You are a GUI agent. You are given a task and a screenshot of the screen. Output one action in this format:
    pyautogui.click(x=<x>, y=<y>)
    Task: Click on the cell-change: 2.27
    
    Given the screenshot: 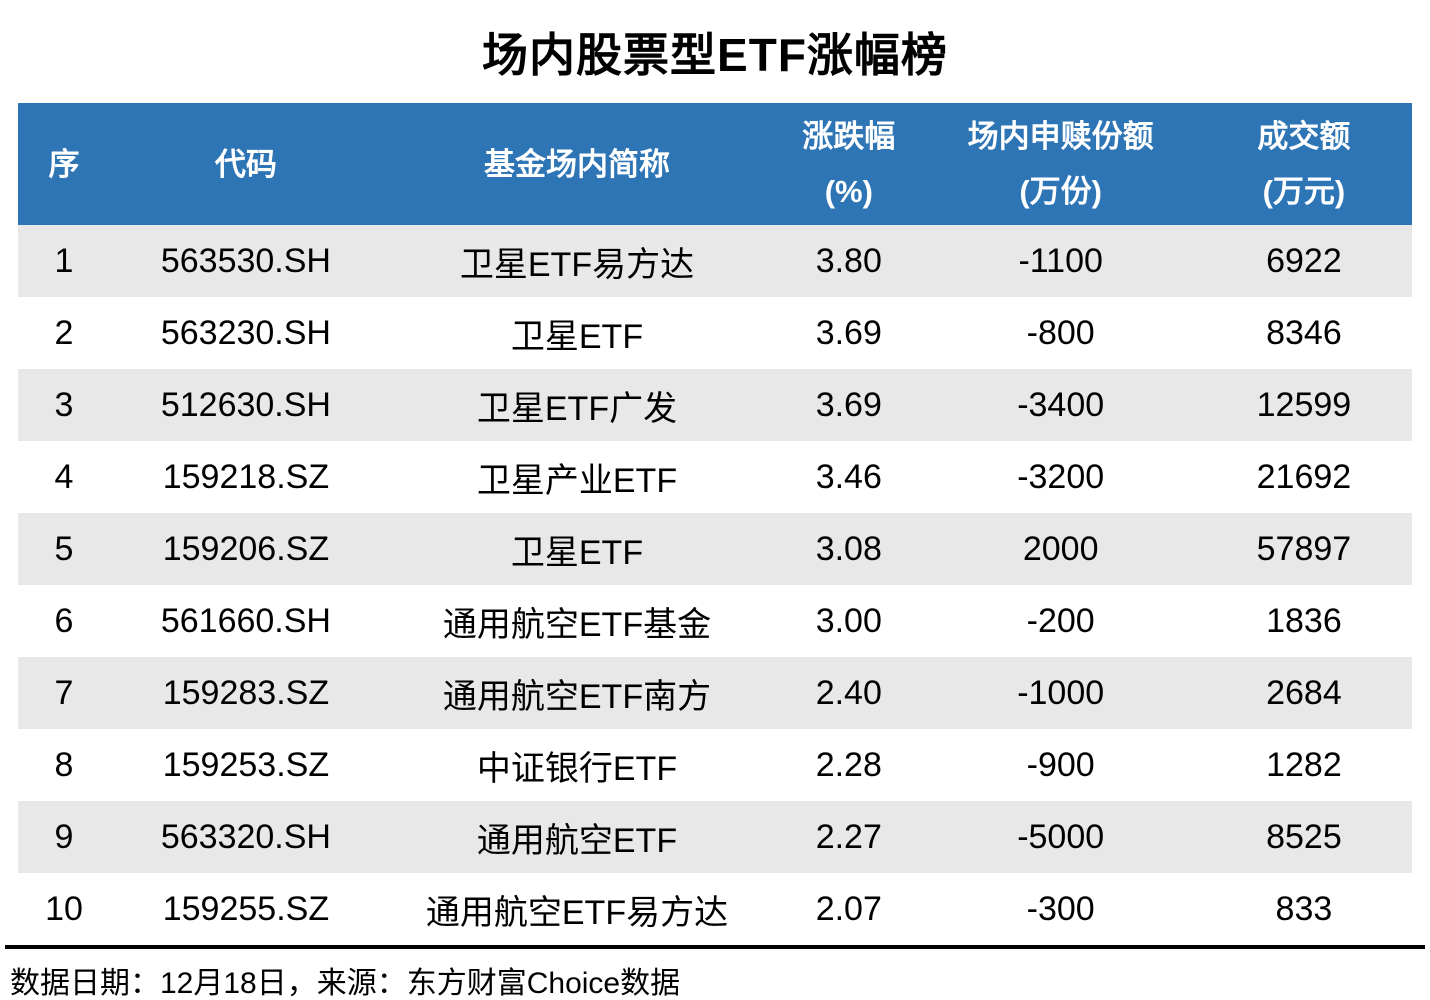 What is the action you would take?
    pyautogui.click(x=848, y=836)
    